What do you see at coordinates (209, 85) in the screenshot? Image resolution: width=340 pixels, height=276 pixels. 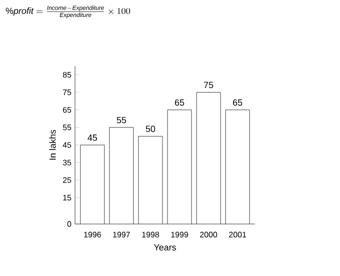 I see `data-label: 75` at bounding box center [209, 85].